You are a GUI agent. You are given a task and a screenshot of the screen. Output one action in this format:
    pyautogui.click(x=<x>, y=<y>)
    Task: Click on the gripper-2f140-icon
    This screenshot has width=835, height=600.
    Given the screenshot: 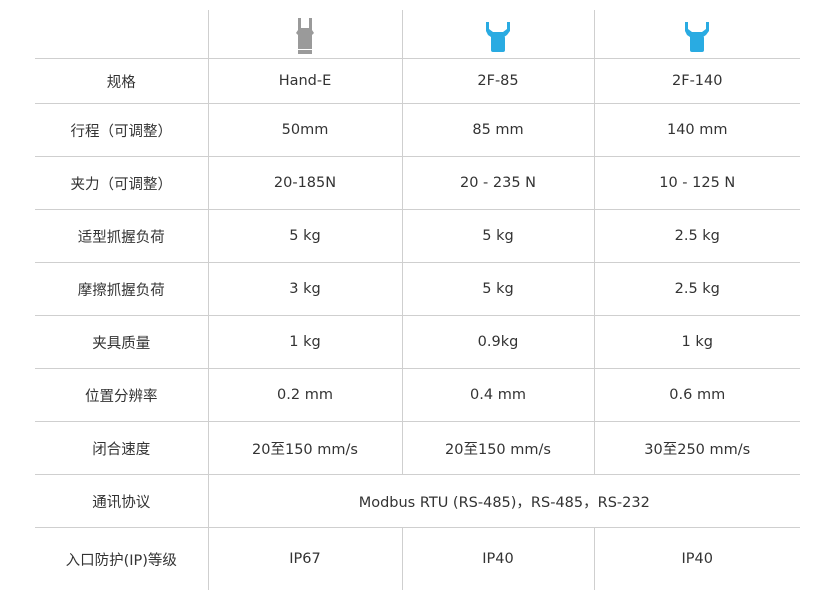 What is the action you would take?
    pyautogui.click(x=697, y=37)
    